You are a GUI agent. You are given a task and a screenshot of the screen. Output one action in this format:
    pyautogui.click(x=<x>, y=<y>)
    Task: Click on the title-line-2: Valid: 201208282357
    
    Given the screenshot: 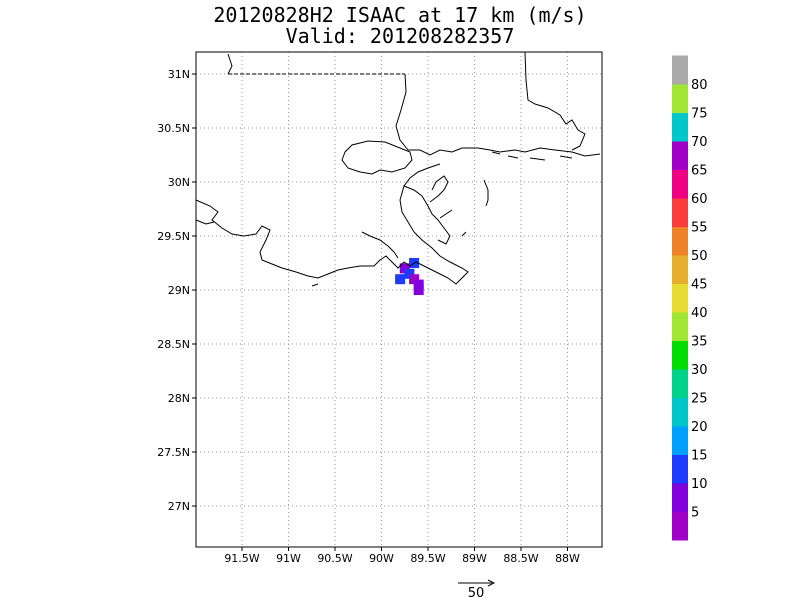 What is the action you would take?
    pyautogui.click(x=400, y=36)
    